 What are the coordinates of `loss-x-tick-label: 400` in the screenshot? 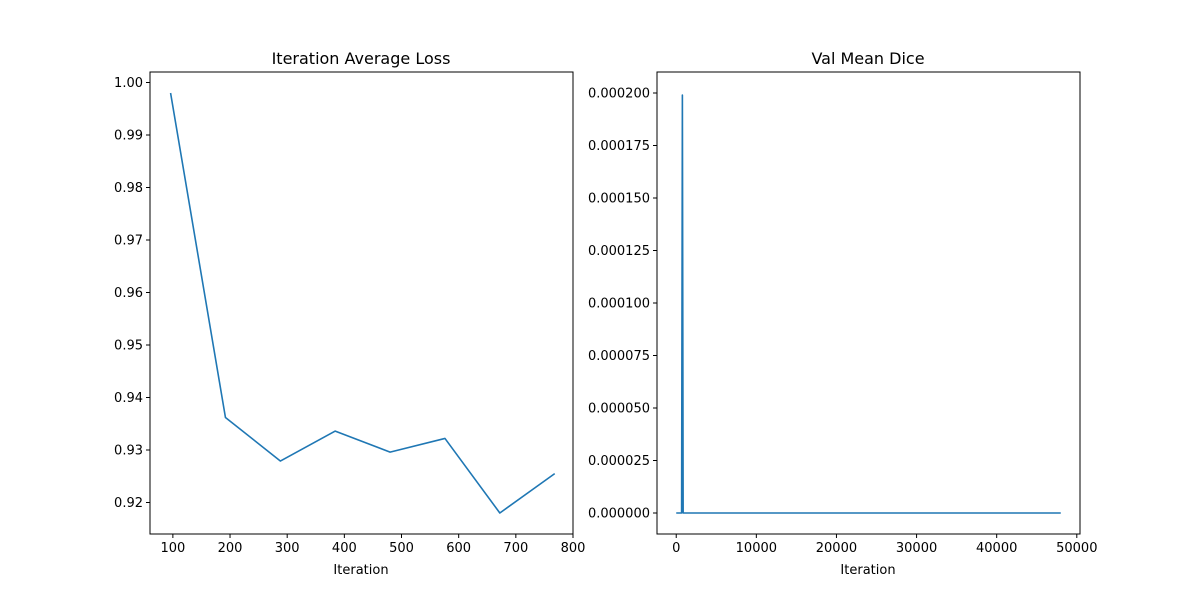 It's located at (344, 548).